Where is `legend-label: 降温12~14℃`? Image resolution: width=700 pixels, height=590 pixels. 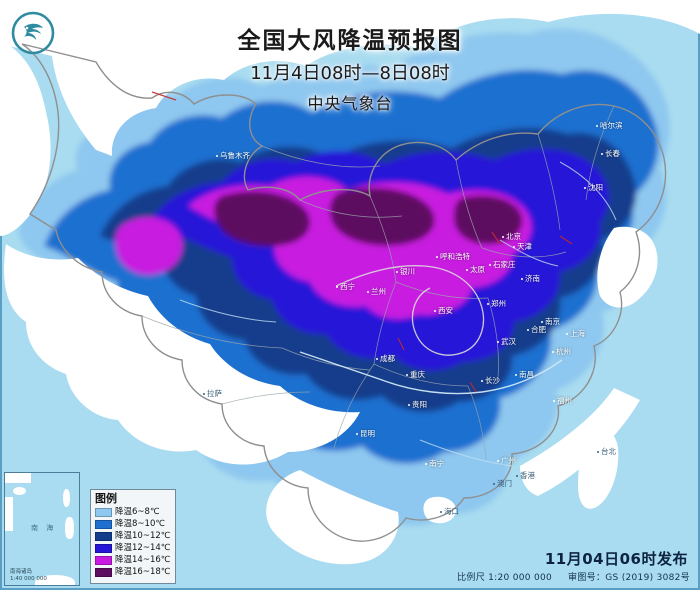 legend-label: 降温12~14℃ is located at coordinates (143, 548).